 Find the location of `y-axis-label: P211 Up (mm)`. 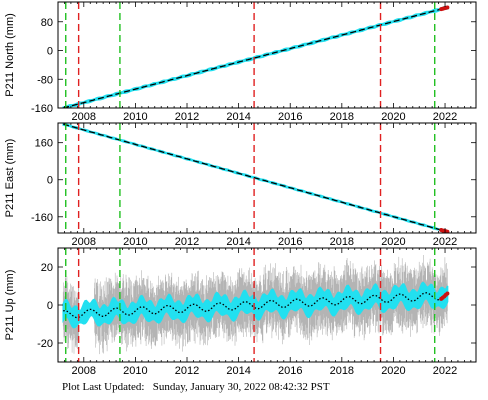

y-axis-label: P211 Up (mm) is located at coordinates (10, 305).